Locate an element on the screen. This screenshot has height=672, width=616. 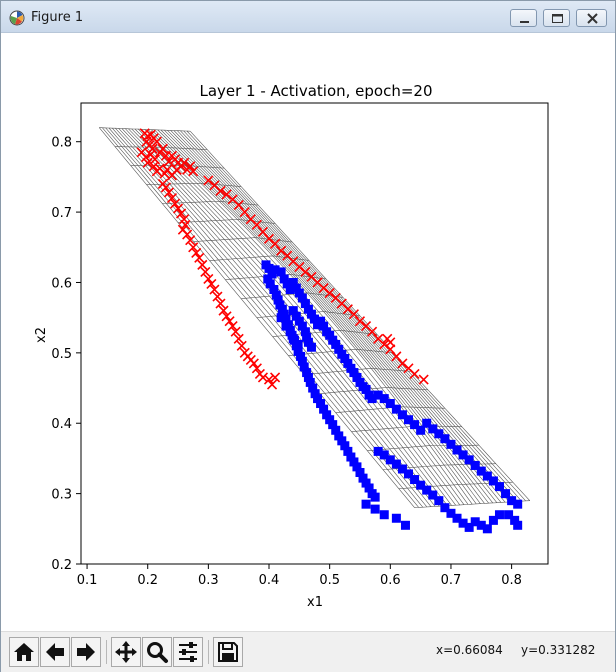
x-axis-ticks: 0.1 0.2 0.3 0.4 0.5 0.6 0.7 0.8 is located at coordinates (299, 576).